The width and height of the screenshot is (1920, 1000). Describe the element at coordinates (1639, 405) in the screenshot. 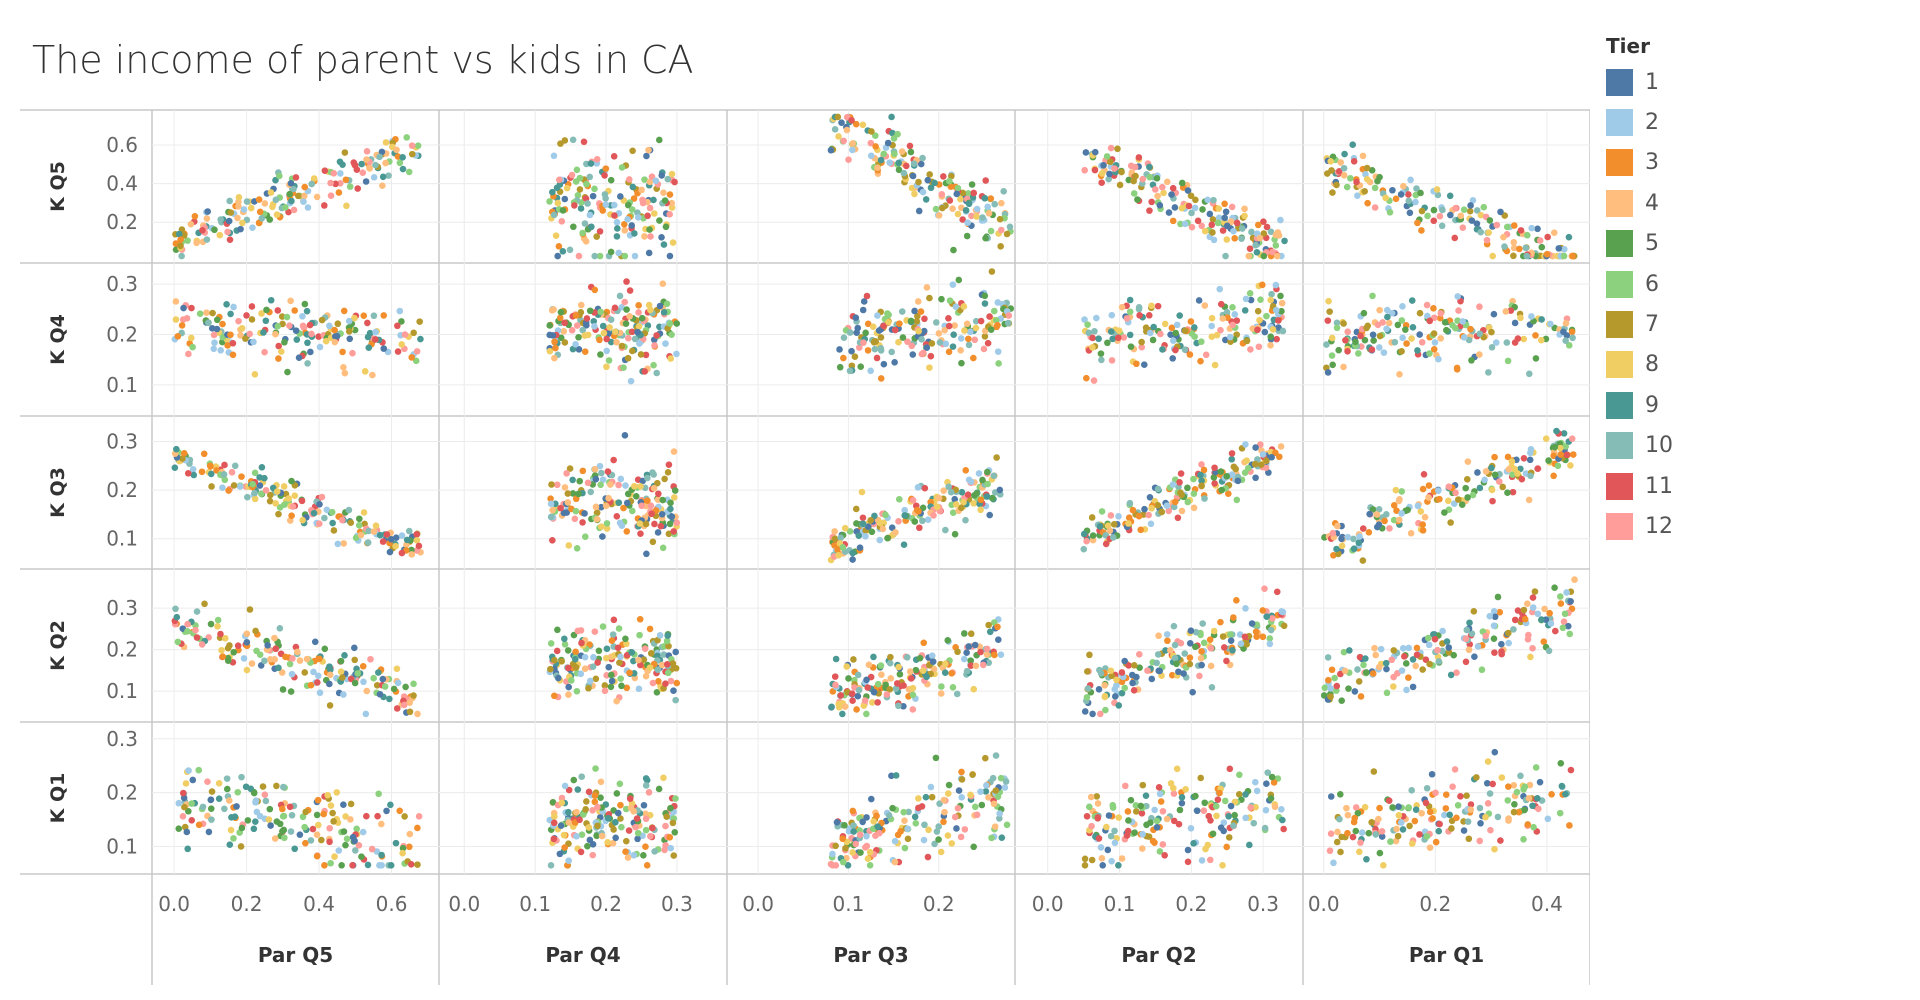

I see `legend-item: 9` at that location.